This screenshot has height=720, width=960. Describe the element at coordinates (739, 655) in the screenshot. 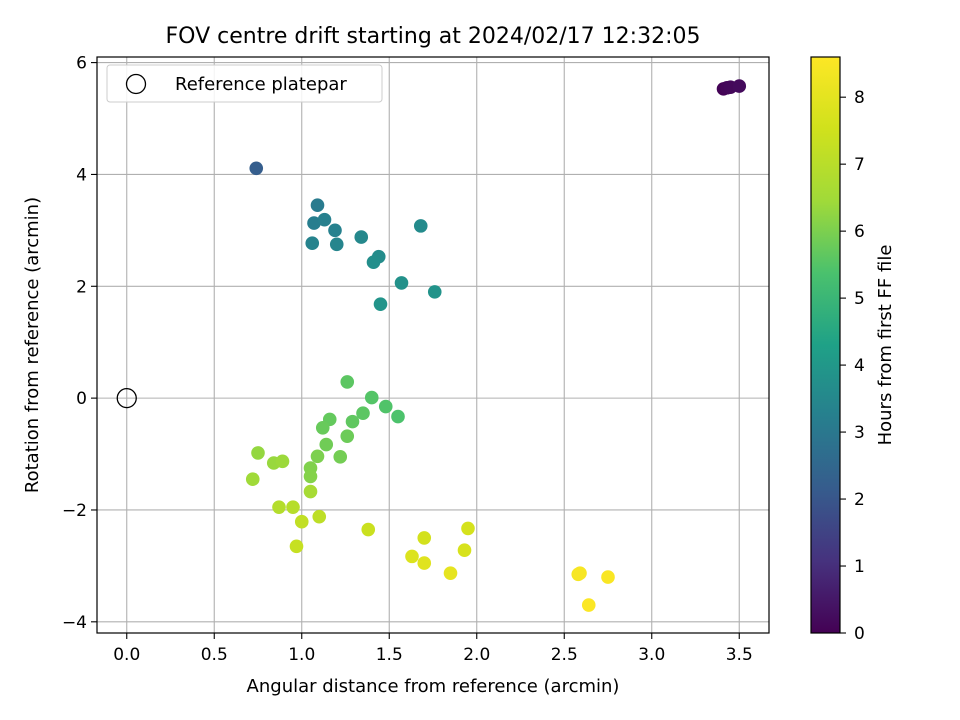

I see `x-tick-label: 3.5` at that location.